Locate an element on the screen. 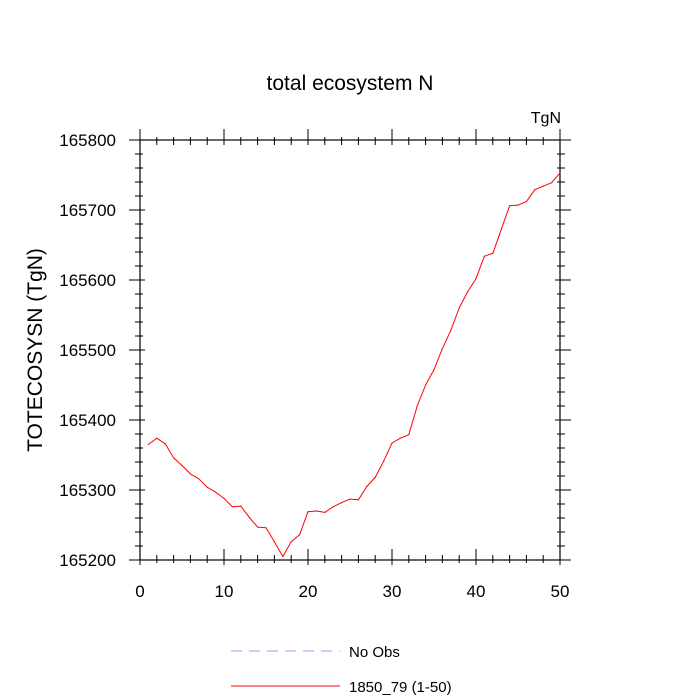  y-tick-label: 165500 is located at coordinates (87, 350).